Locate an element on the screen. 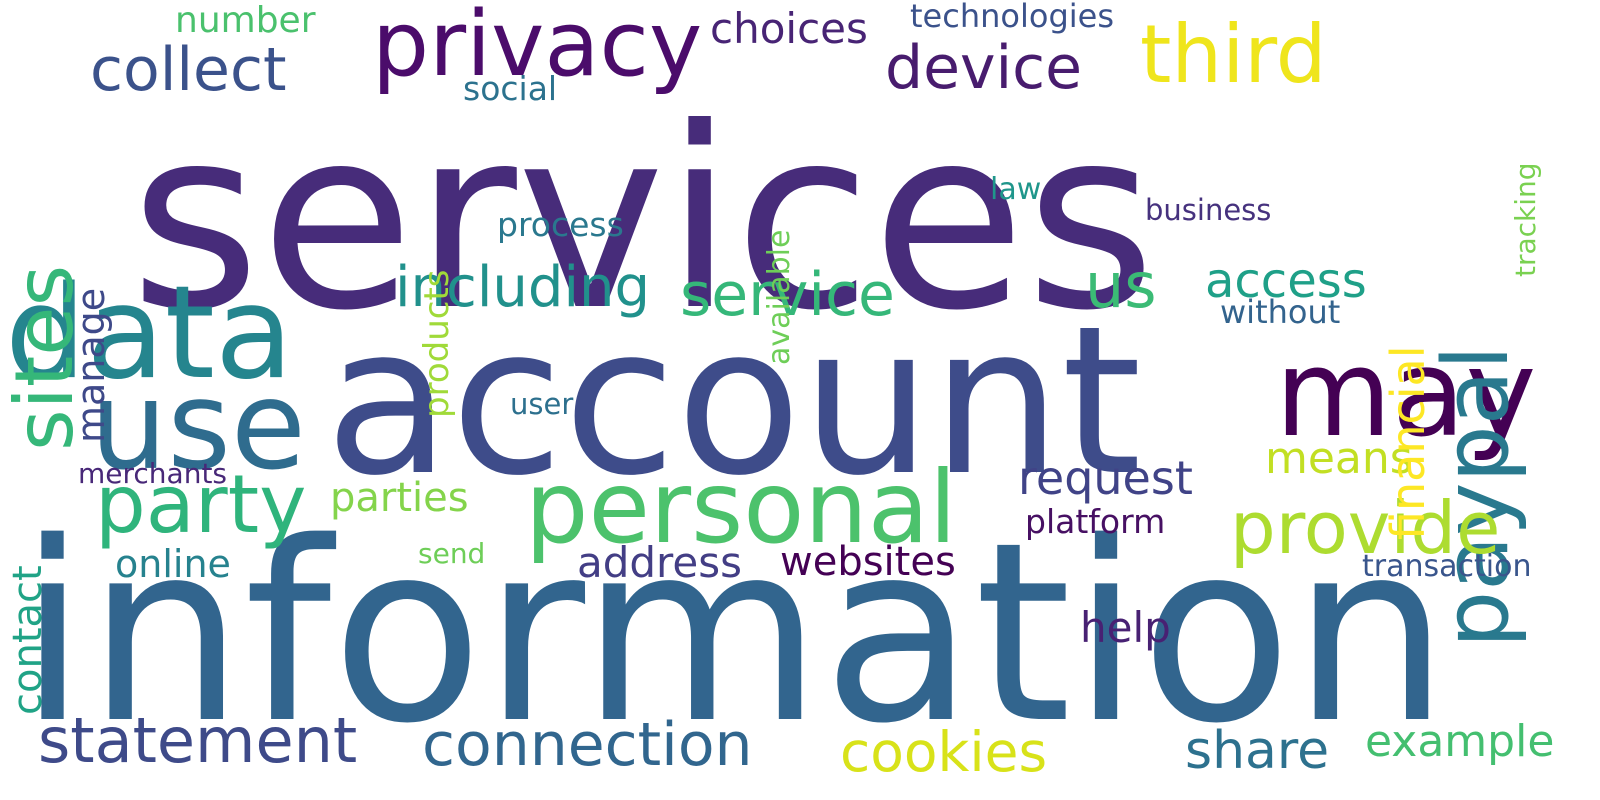 This screenshot has height=800, width=1600. word-request: request is located at coordinates (1105, 478).